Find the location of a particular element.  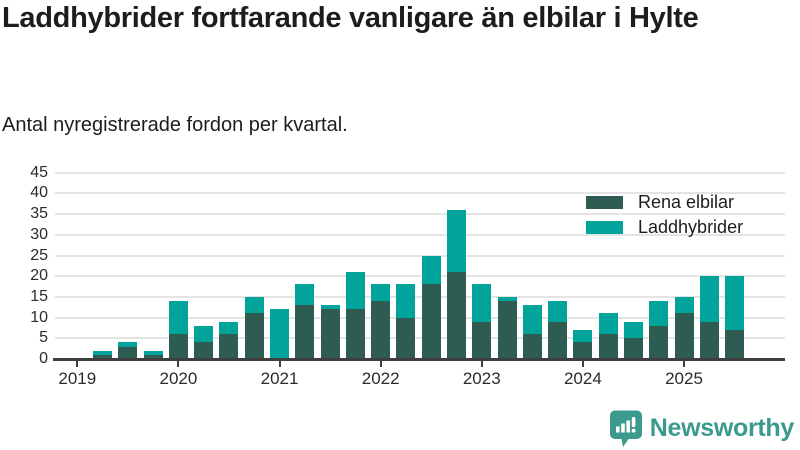

y-tick-label: 20 is located at coordinates (39, 276).